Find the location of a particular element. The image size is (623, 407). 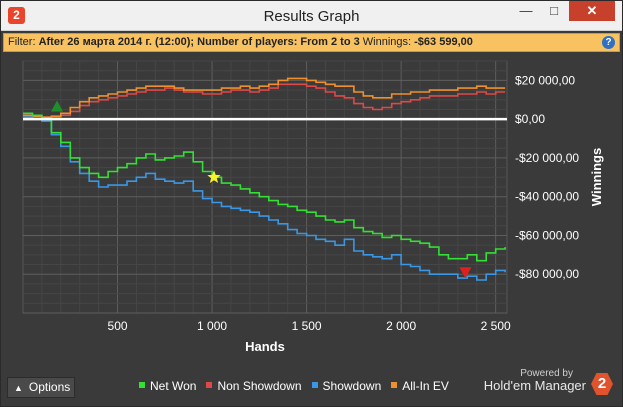

legend-label: Non Showdown is located at coordinates (259, 386).